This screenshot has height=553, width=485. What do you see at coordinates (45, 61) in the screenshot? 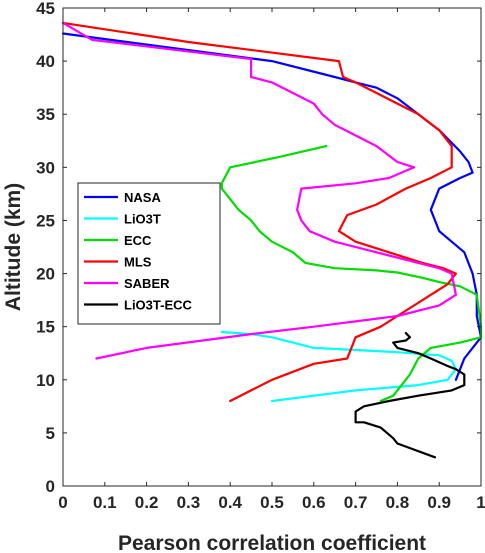
I see `y-tick-label: 40` at bounding box center [45, 61].